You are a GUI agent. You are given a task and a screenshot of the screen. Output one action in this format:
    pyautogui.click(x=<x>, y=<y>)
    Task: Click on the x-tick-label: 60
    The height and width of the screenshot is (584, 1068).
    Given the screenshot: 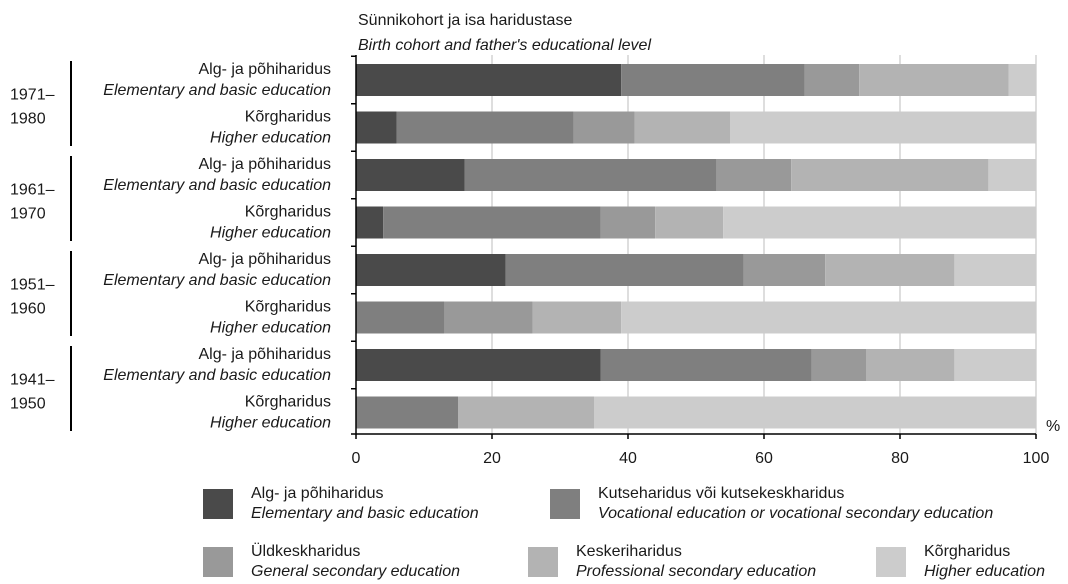 What is the action you would take?
    pyautogui.click(x=764, y=458)
    